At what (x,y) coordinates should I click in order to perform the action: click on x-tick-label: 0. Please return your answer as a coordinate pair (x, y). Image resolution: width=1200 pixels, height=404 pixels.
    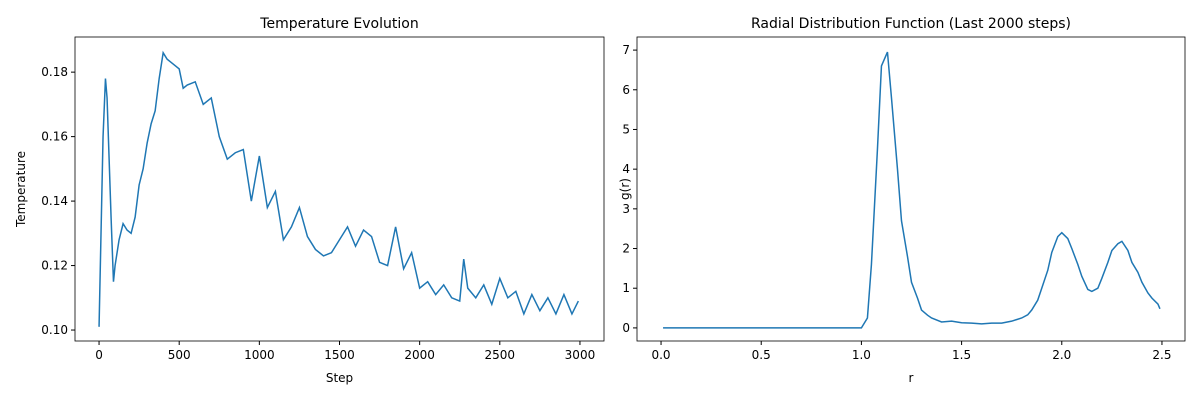
    Looking at the image, I should click on (99, 355).